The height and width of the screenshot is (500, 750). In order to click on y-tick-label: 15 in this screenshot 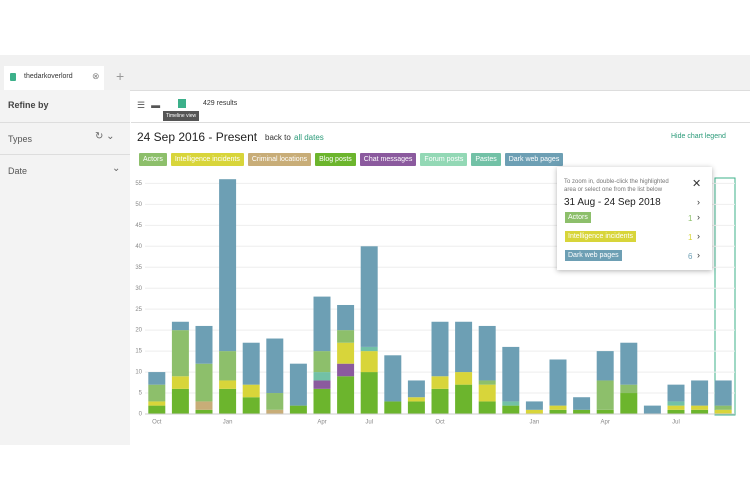, I will do `click(138, 352)`.